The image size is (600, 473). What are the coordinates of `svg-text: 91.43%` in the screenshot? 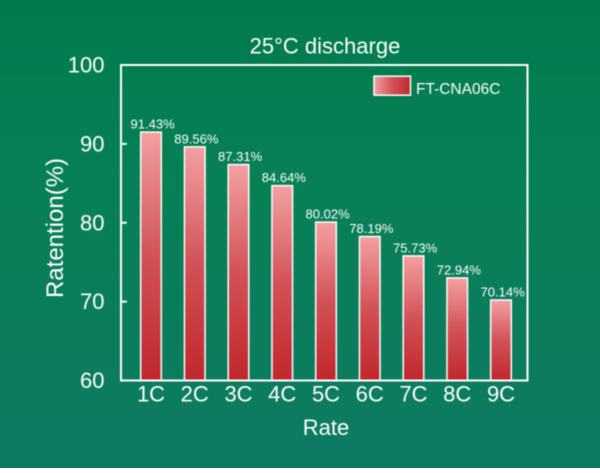 It's located at (153, 124).